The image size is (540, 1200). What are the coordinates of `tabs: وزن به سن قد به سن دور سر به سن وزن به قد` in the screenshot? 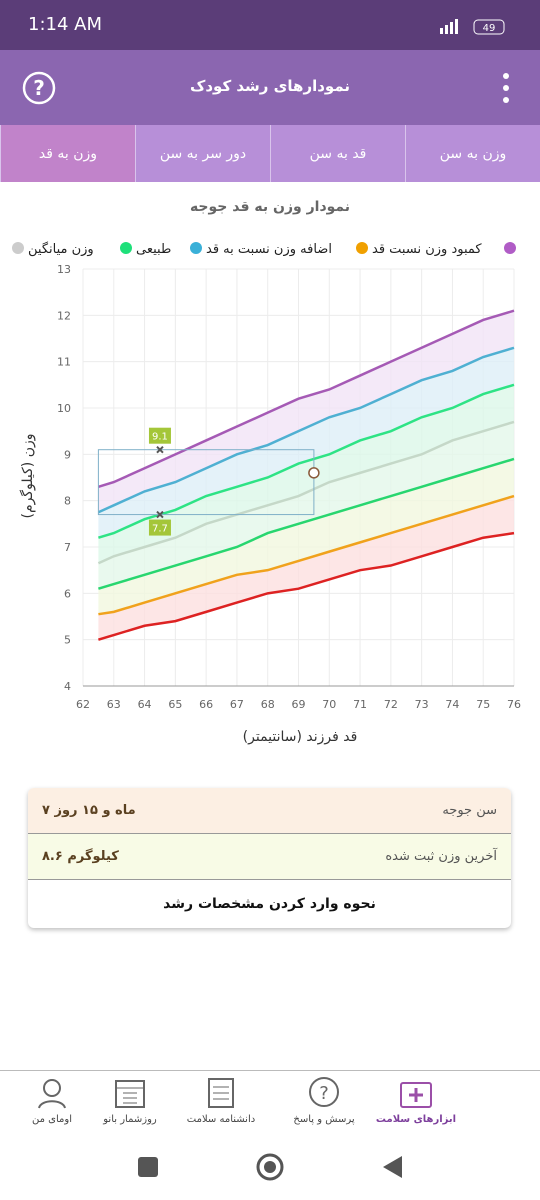 It's located at (270, 153).